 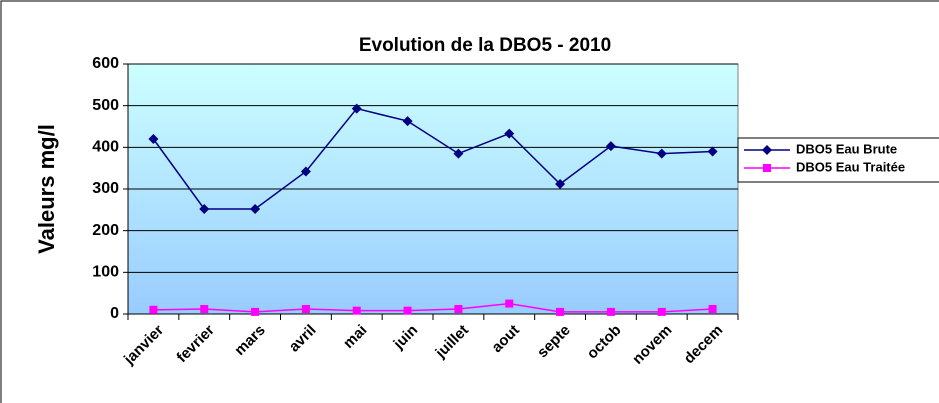 I want to click on y-tick-label: 0, so click(x=114, y=313).